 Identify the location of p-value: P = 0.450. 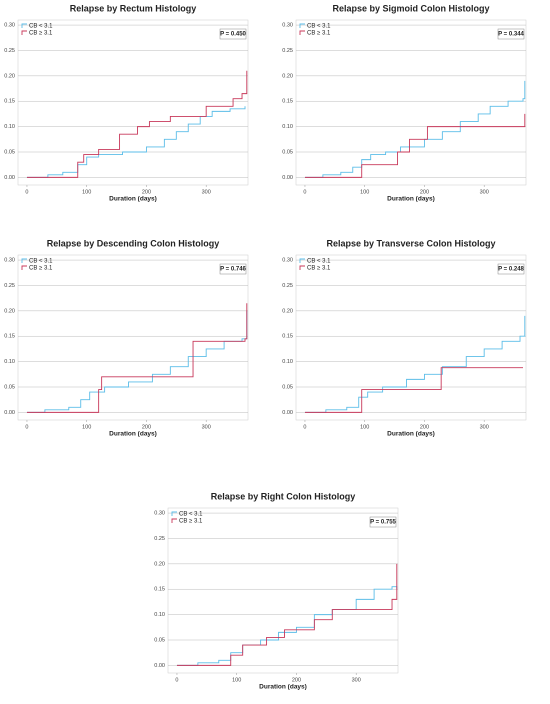
(233, 35).